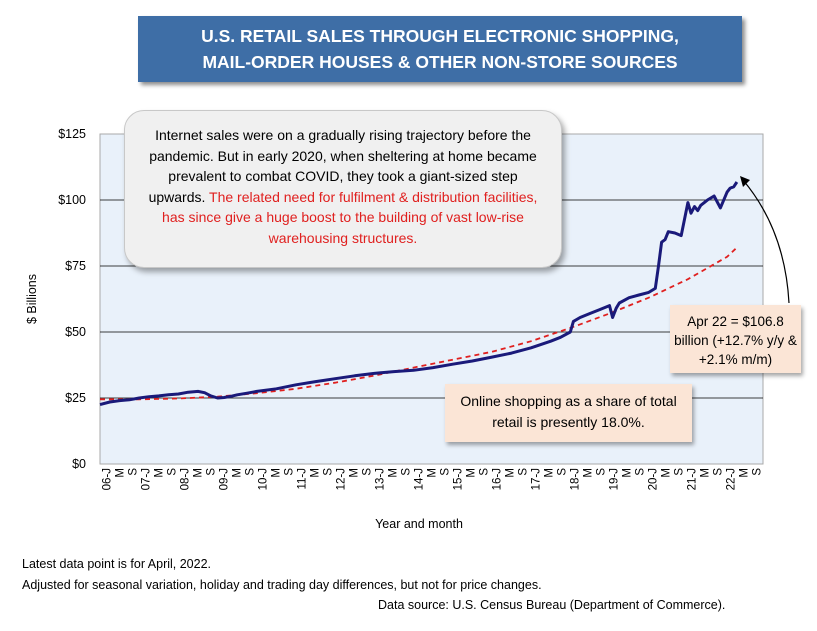  What do you see at coordinates (72, 134) in the screenshot?
I see `y-tick-label: $125` at bounding box center [72, 134].